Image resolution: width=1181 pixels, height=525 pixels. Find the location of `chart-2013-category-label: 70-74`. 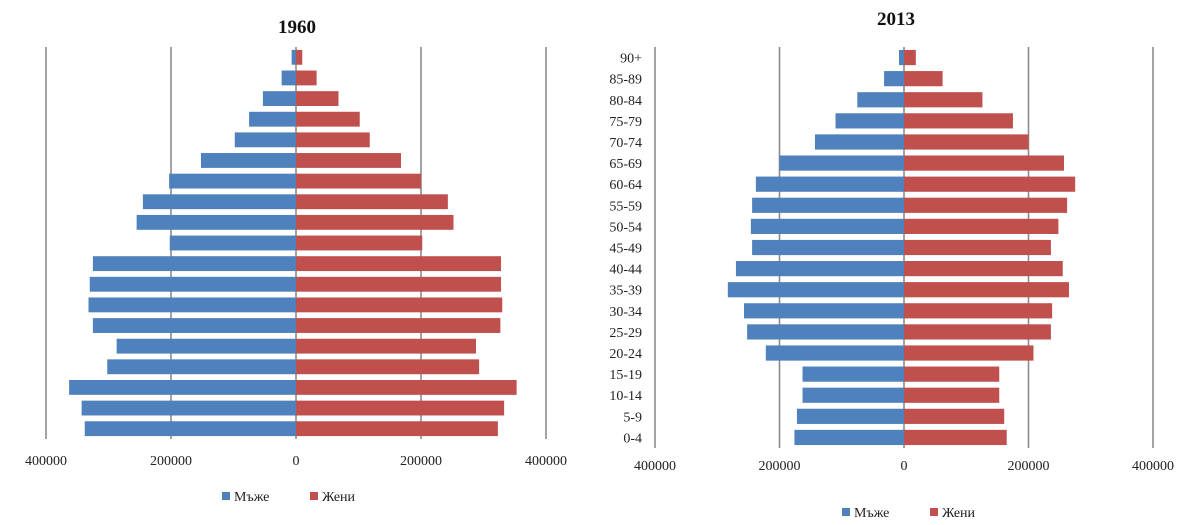

chart-2013-category-label: 70-74 is located at coordinates (625, 143).